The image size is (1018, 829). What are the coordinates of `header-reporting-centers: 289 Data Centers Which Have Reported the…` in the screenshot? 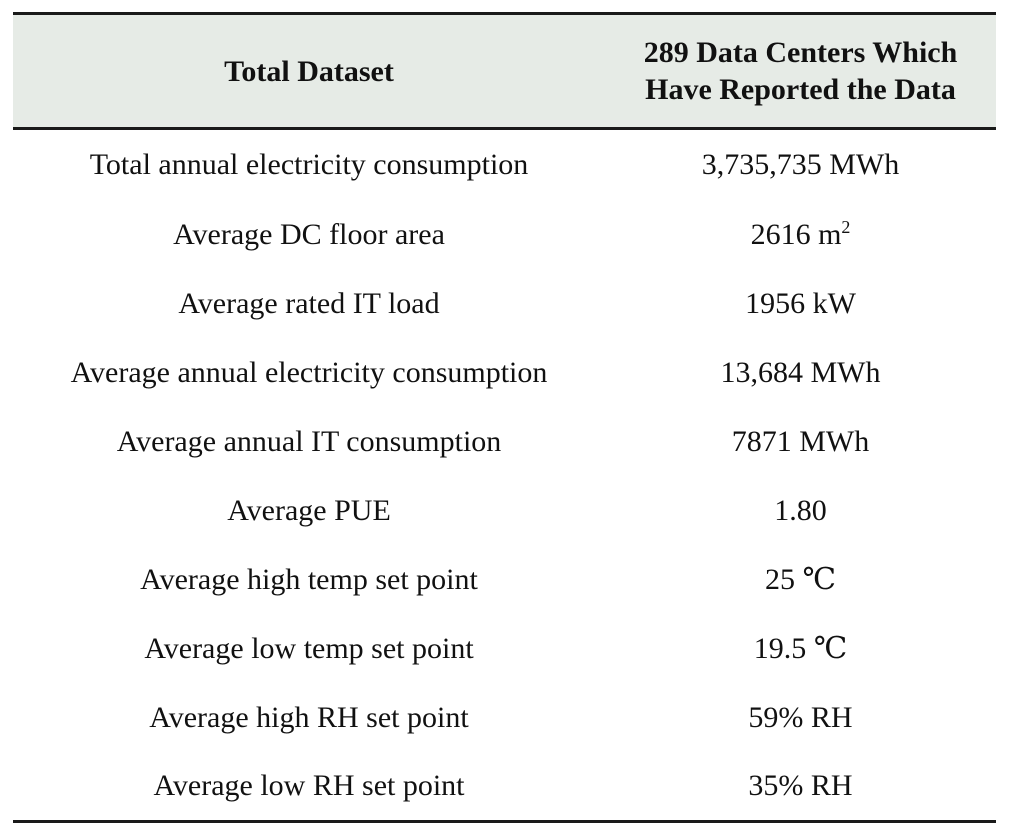 It's located at (800, 71).